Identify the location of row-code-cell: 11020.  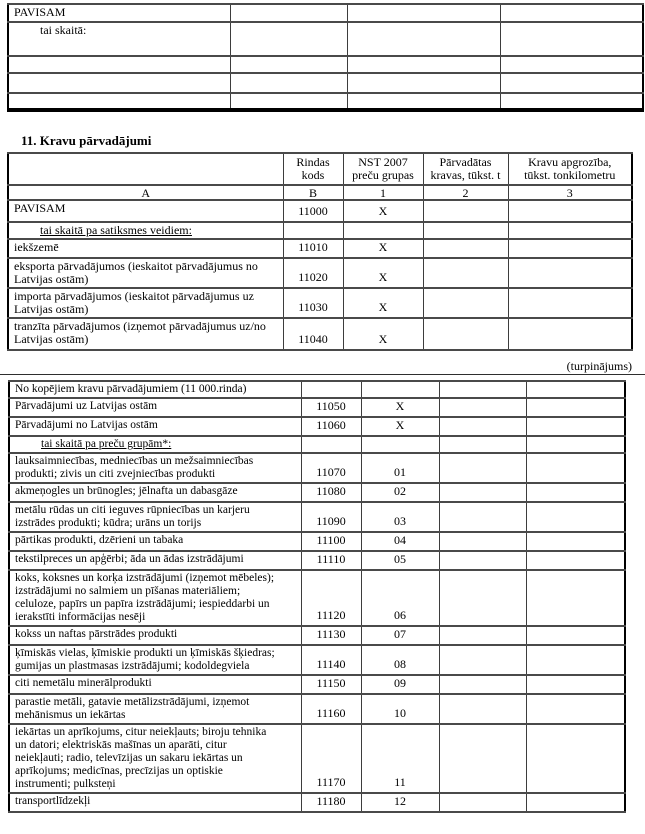
(313, 273).